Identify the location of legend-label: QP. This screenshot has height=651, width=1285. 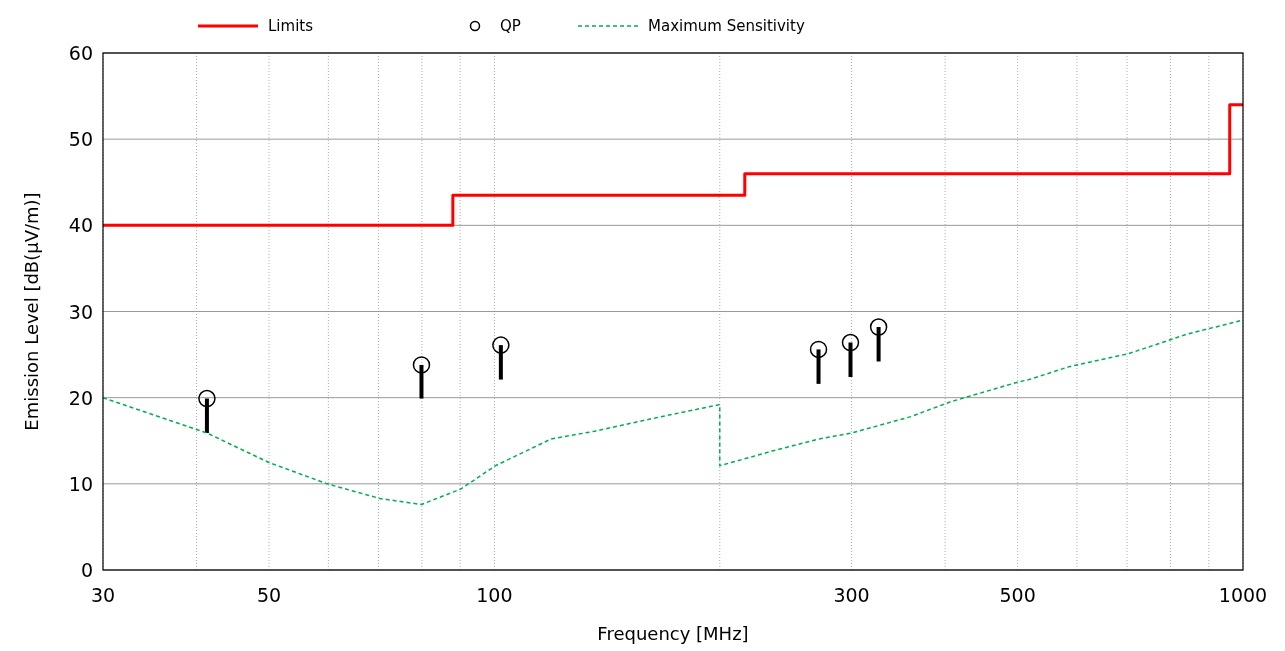
(510, 26).